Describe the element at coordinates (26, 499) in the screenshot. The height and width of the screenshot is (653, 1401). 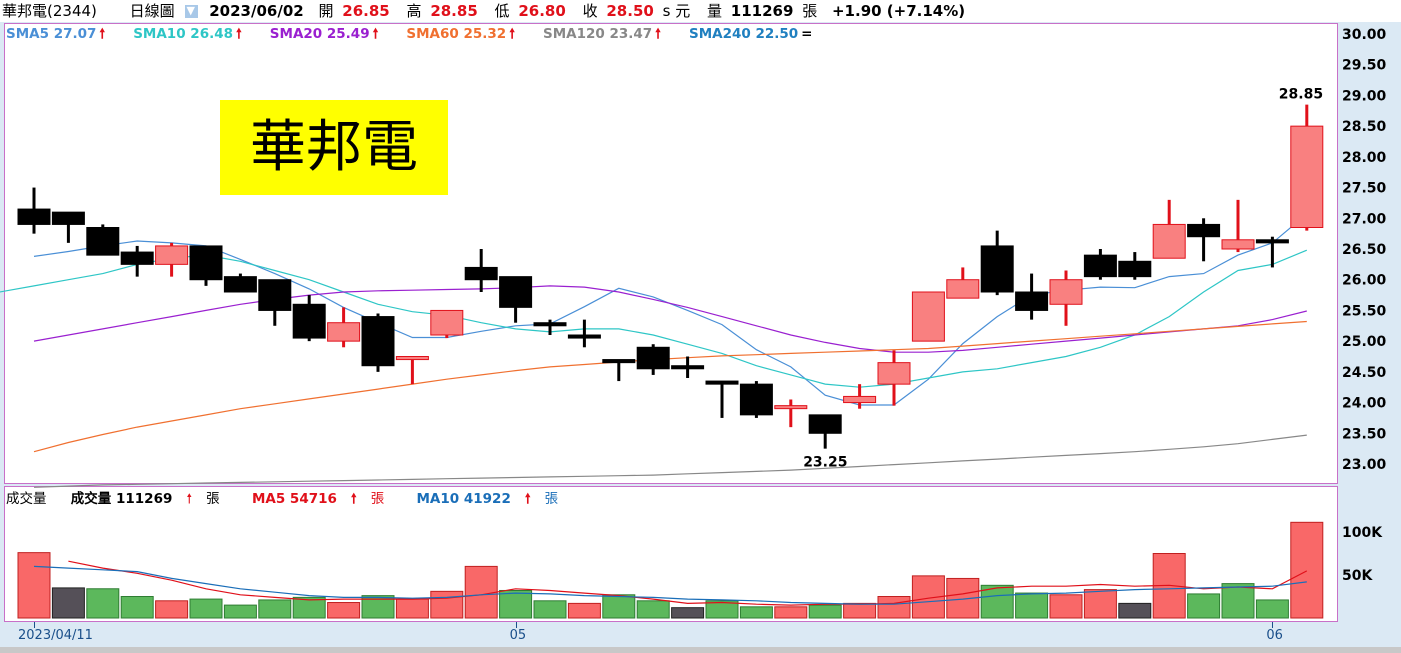
I see `volume-title: 成交量` at that location.